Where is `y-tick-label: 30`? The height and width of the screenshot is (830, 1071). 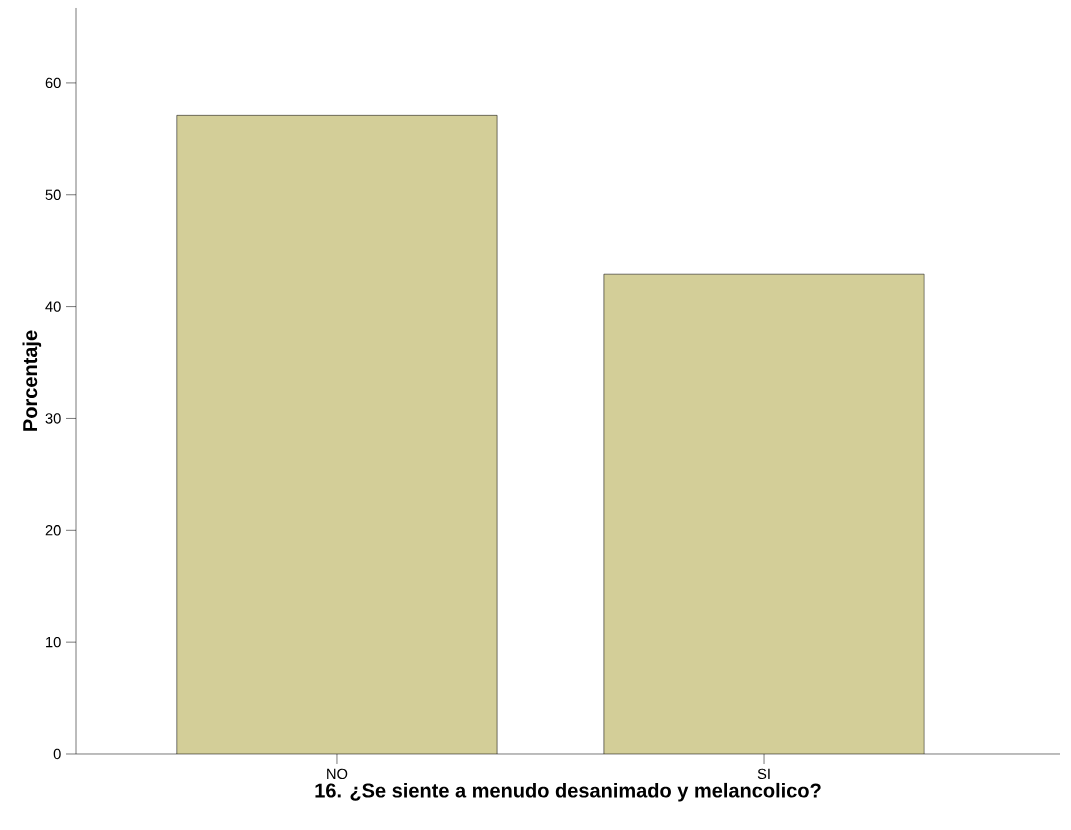
y-tick-label: 30 is located at coordinates (53, 418).